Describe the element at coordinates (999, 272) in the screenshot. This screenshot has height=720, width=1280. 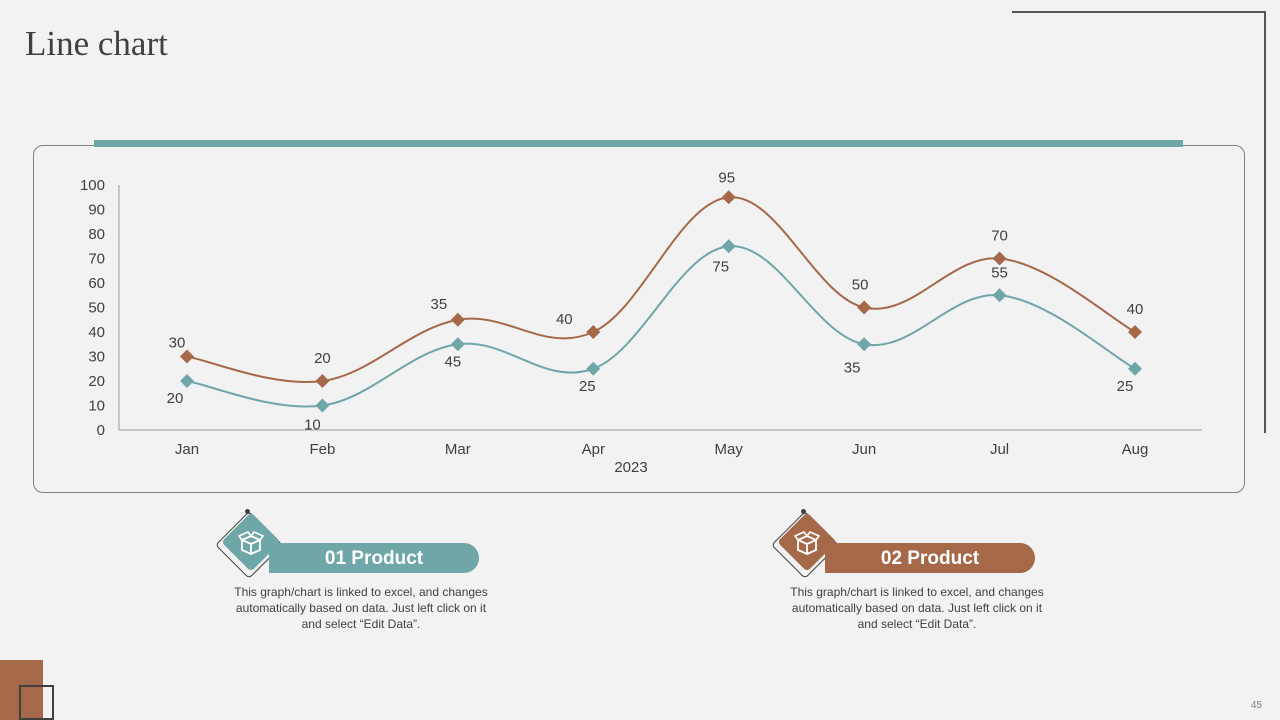
I see `data-label: 55` at that location.